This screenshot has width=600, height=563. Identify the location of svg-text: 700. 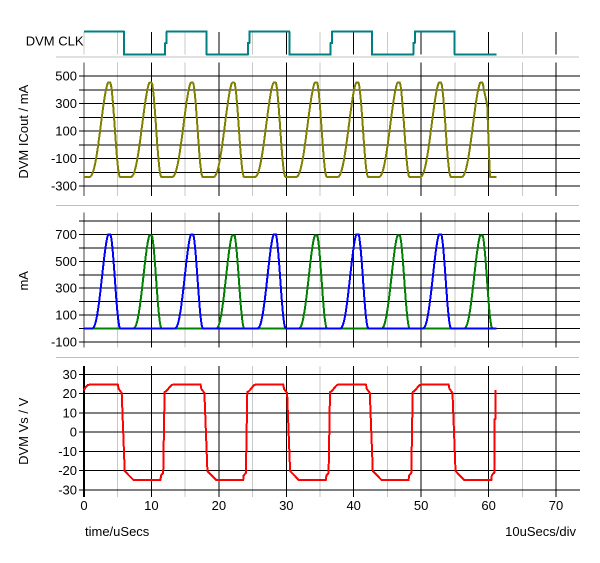
(66, 234).